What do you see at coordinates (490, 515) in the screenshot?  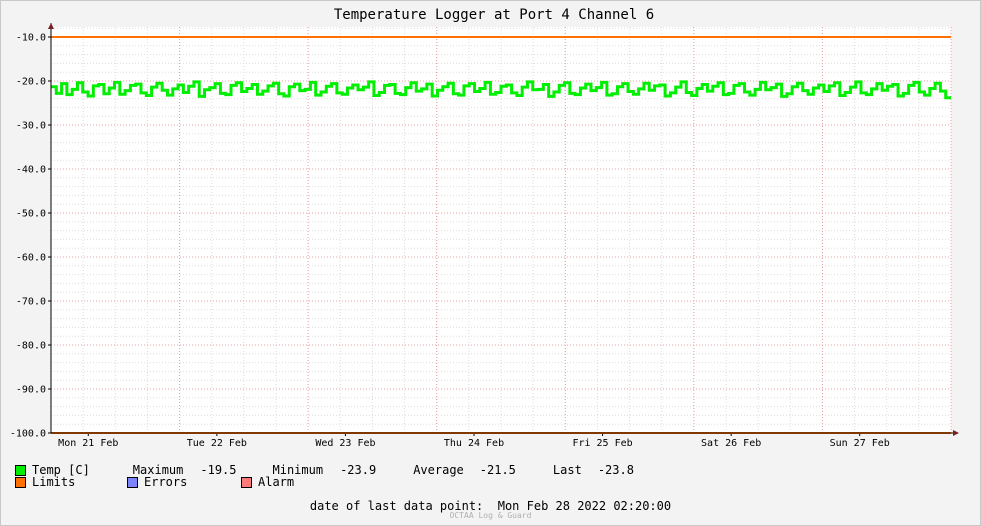 I see `credit-text: OCTAA Log & Guard` at bounding box center [490, 515].